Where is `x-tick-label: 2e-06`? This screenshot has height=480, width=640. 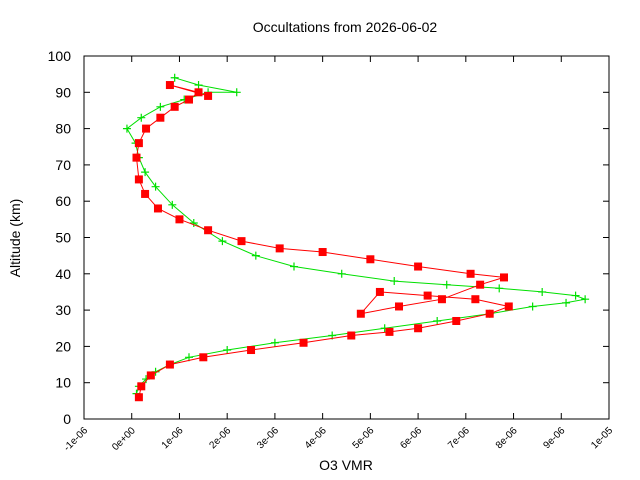 x-tick-label: 2e-06 is located at coordinates (220, 438).